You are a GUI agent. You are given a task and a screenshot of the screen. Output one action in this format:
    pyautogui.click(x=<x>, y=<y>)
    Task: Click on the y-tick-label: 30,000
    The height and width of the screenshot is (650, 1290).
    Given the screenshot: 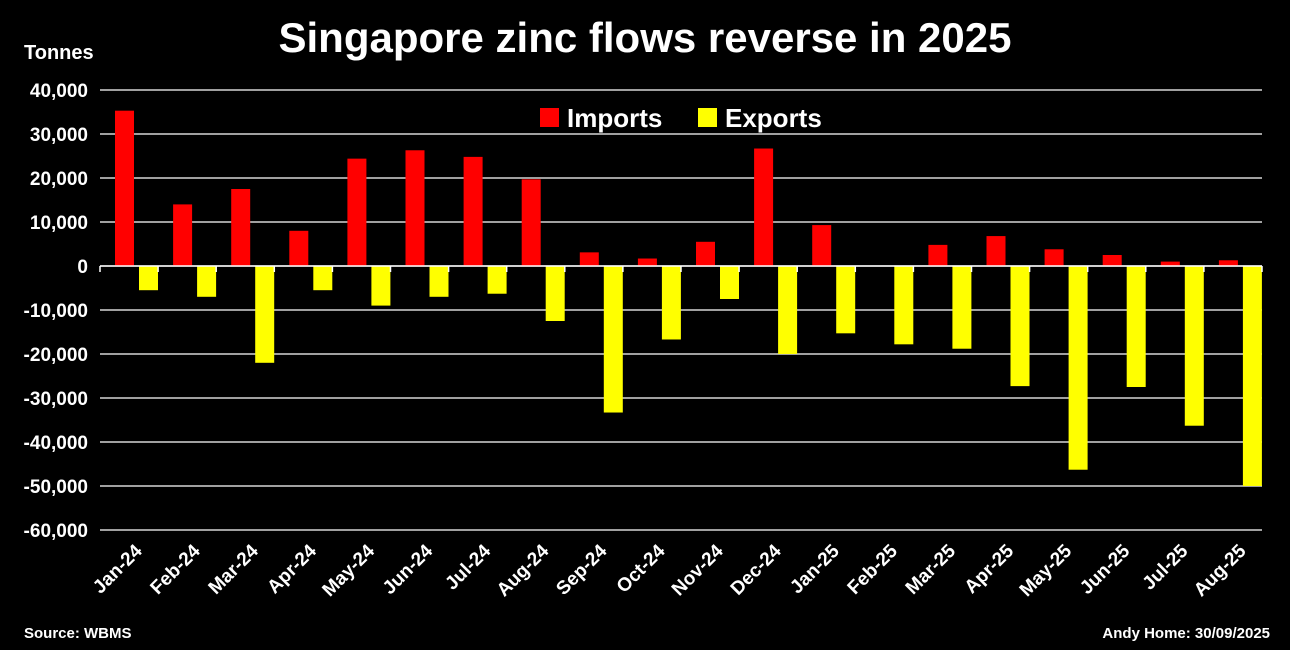 What is the action you would take?
    pyautogui.click(x=59, y=135)
    